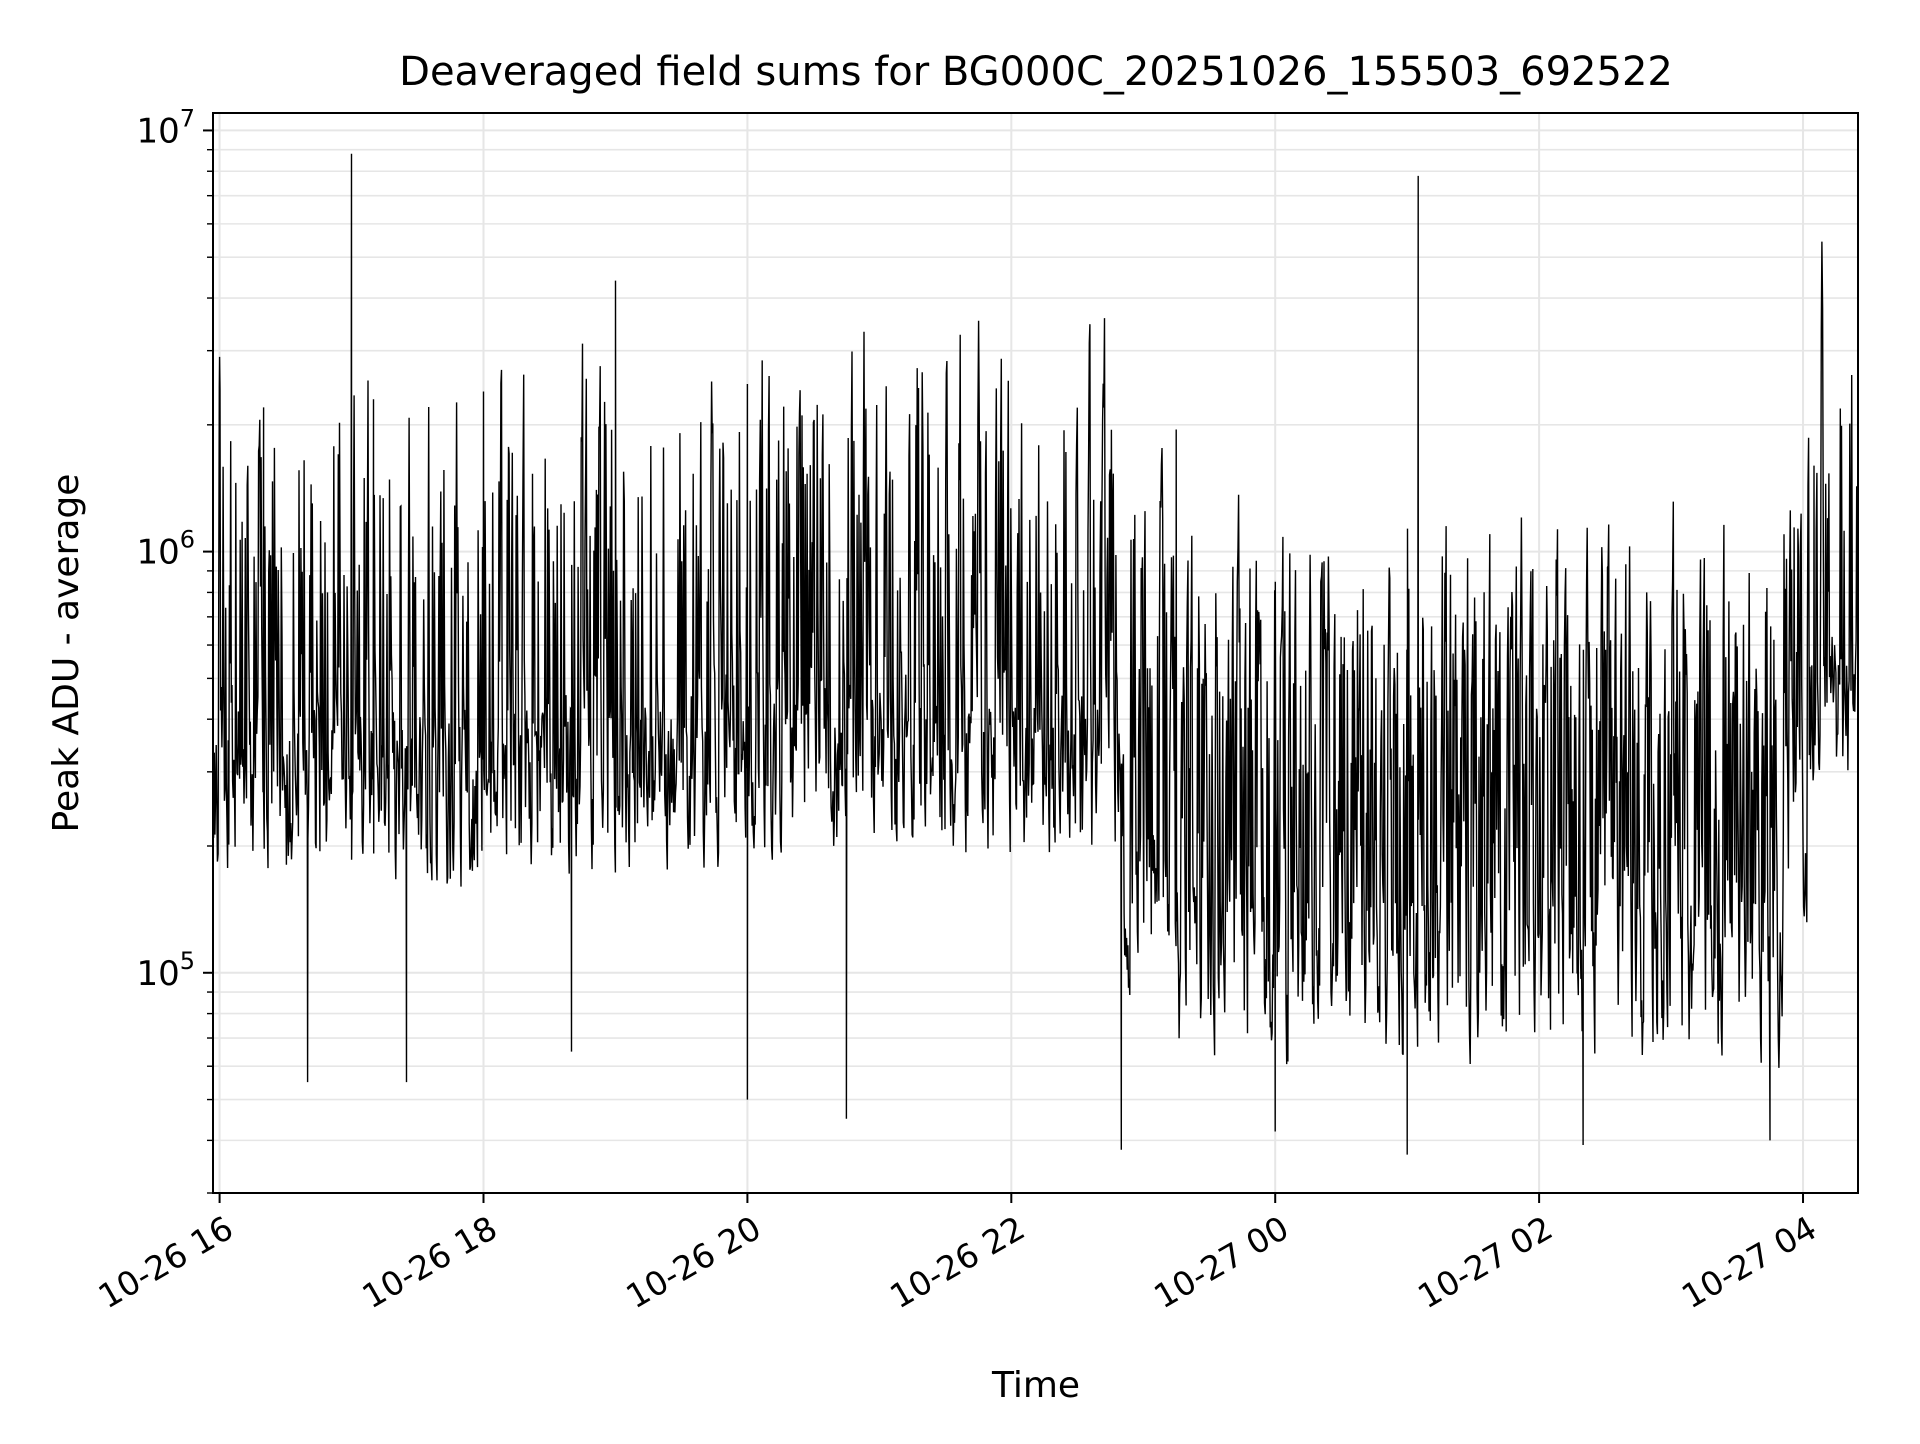 The height and width of the screenshot is (1444, 1920). Describe the element at coordinates (165, 970) in the screenshot. I see `y-tick-label: 10⁵` at that location.